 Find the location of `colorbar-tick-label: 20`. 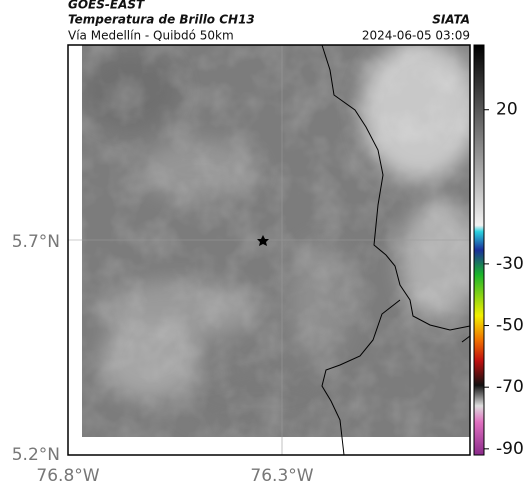

colorbar-tick-label: 20 is located at coordinates (507, 110).